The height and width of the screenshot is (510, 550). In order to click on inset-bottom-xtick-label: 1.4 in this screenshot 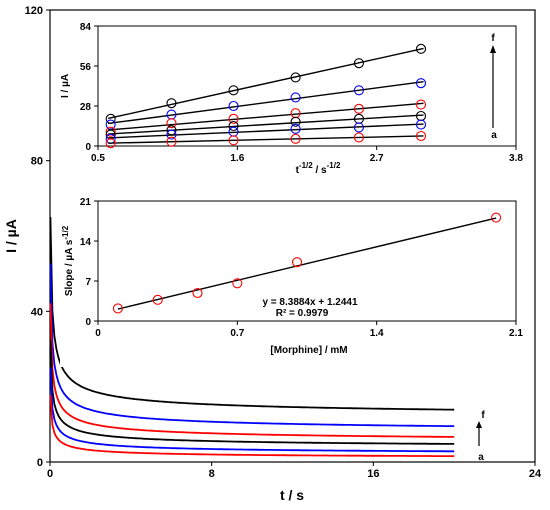, I will do `click(377, 333)`.